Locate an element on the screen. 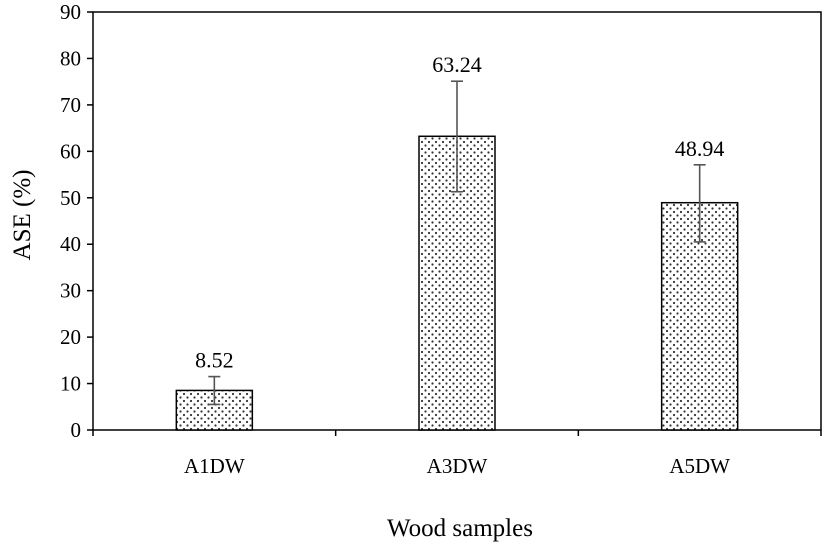  y-tick-label: 0 is located at coordinates (76, 430).